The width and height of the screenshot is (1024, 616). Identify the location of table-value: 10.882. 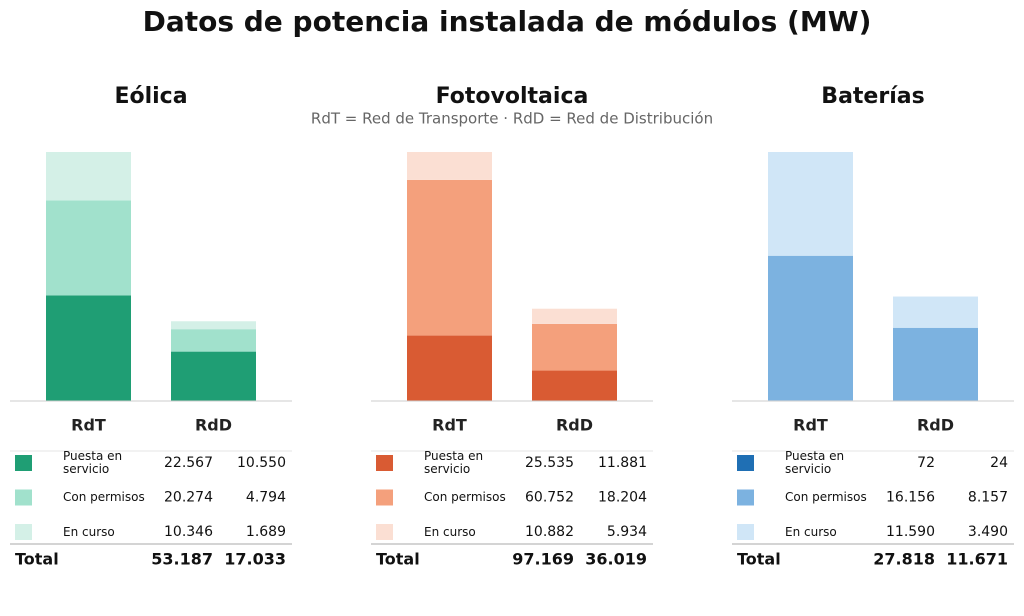
(549, 532).